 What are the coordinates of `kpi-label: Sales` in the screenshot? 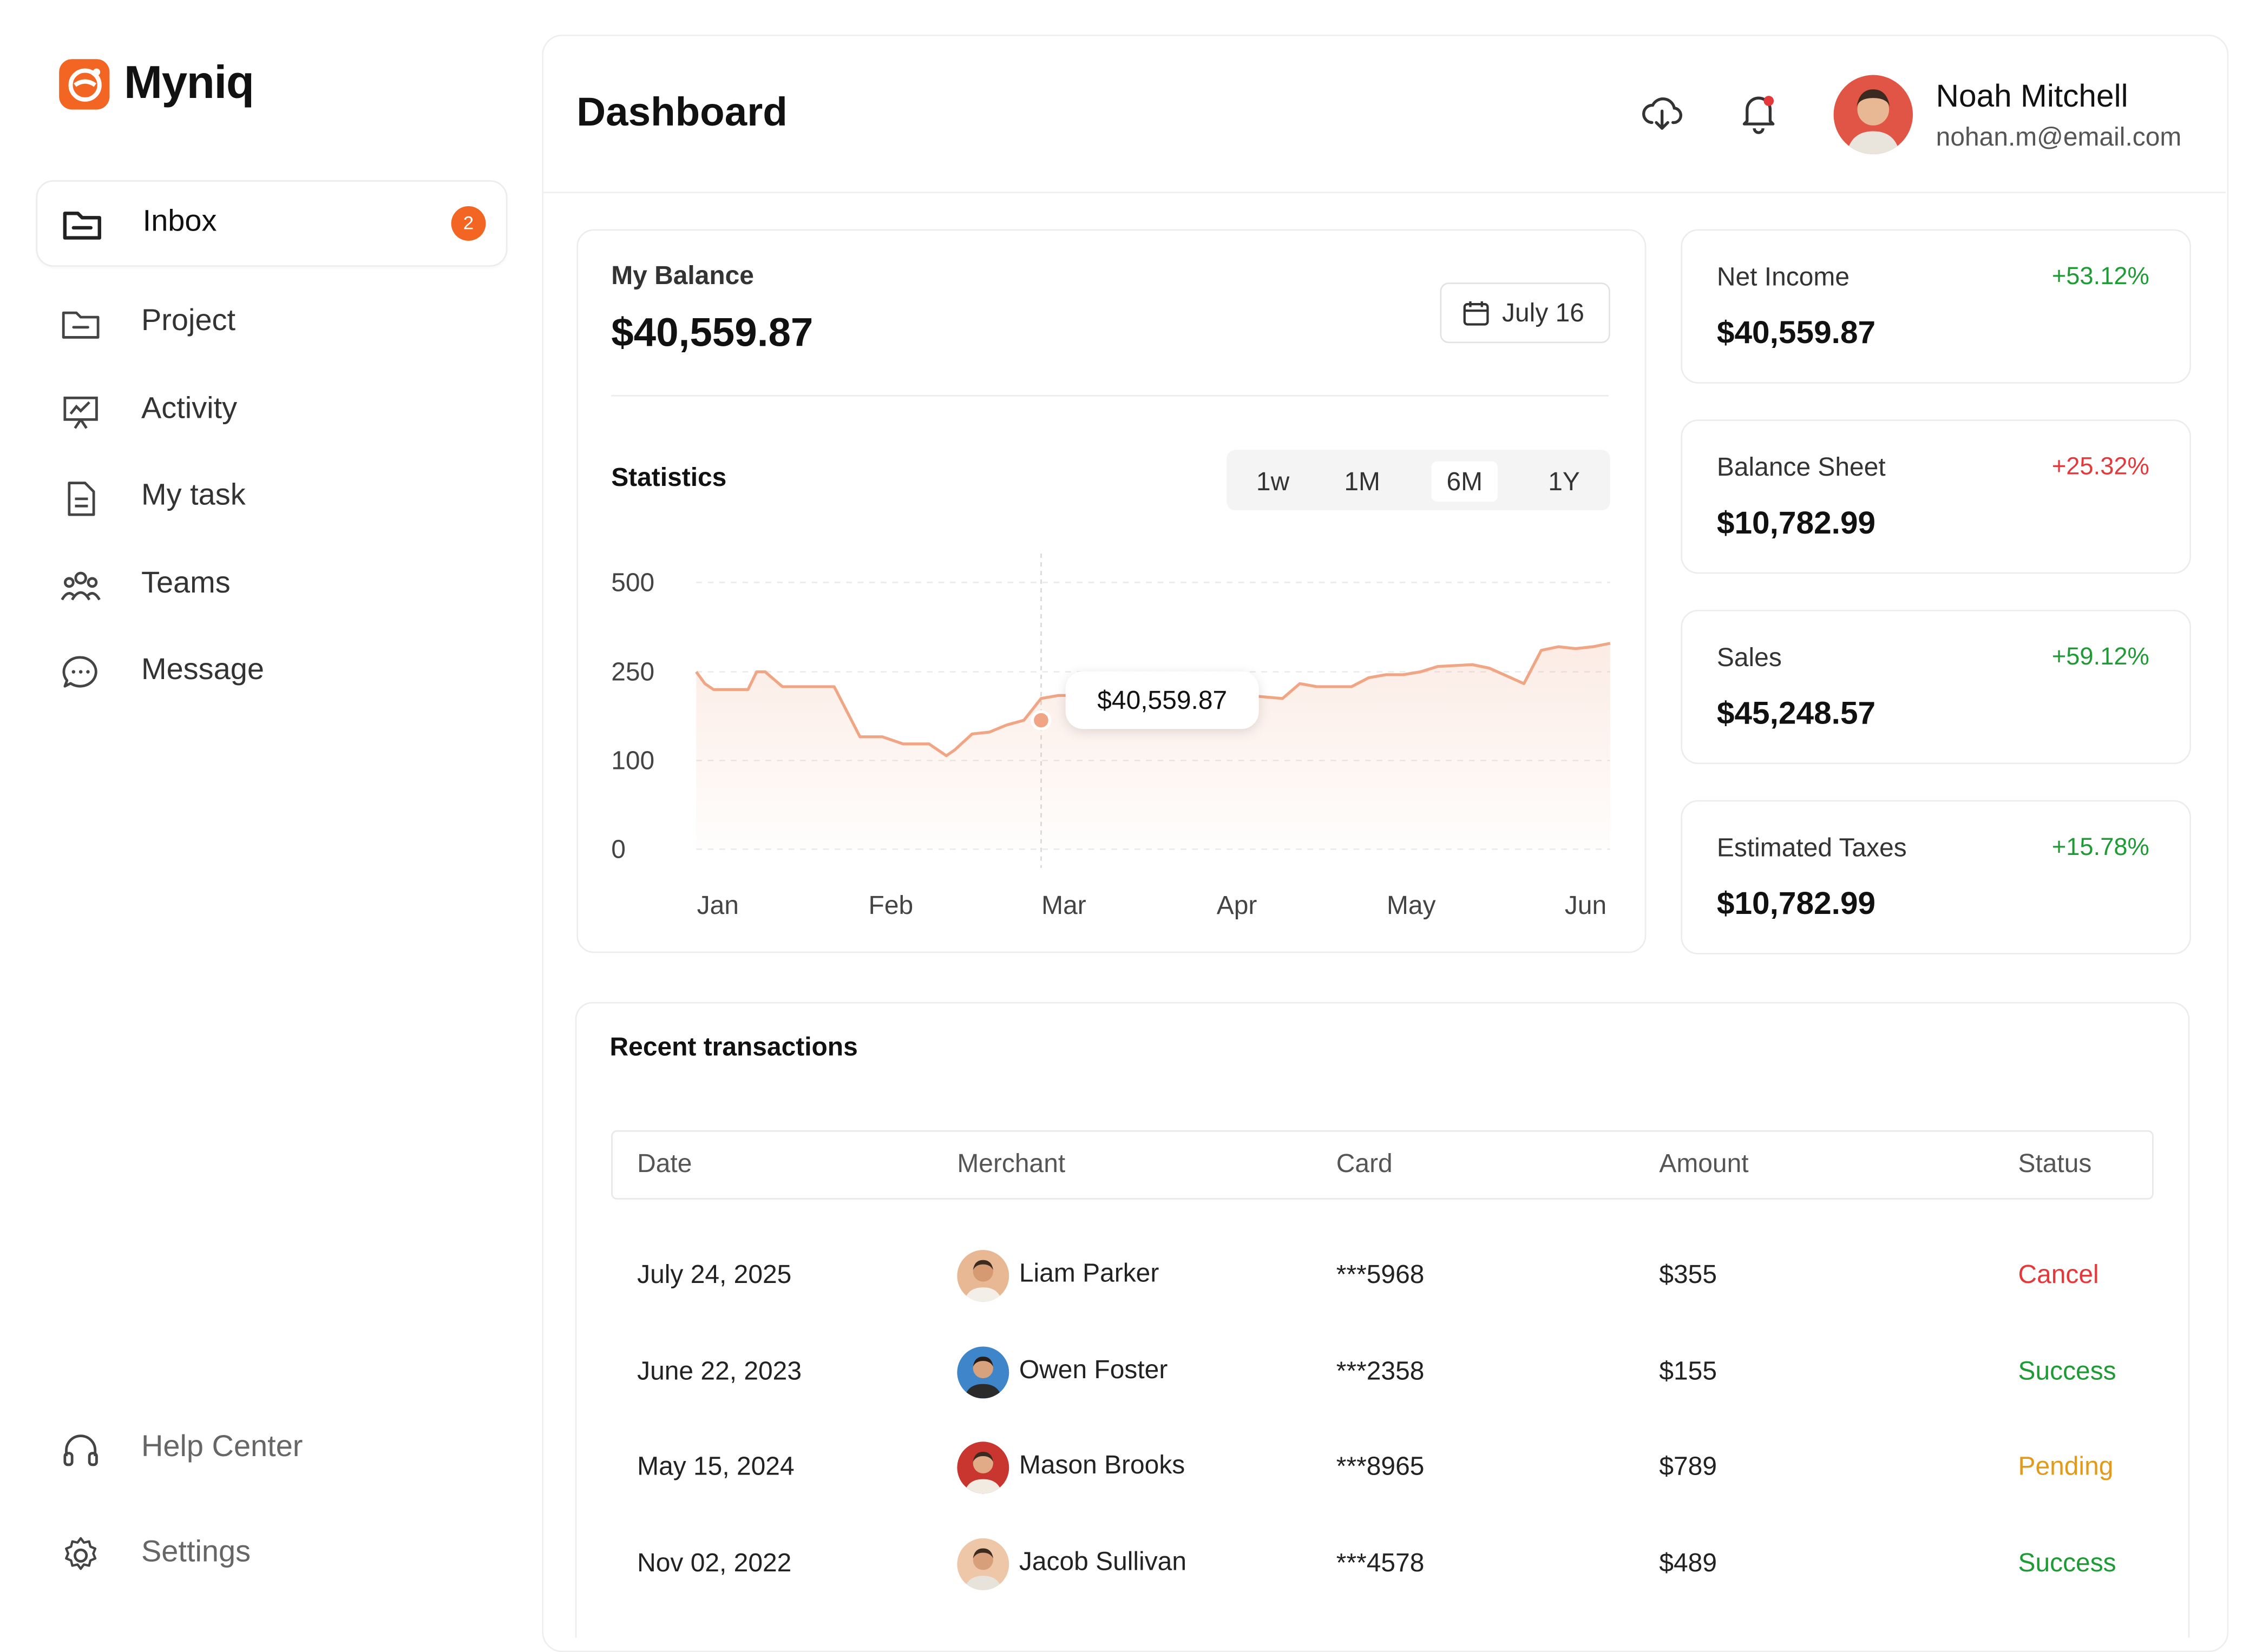 It's located at (1749, 657).